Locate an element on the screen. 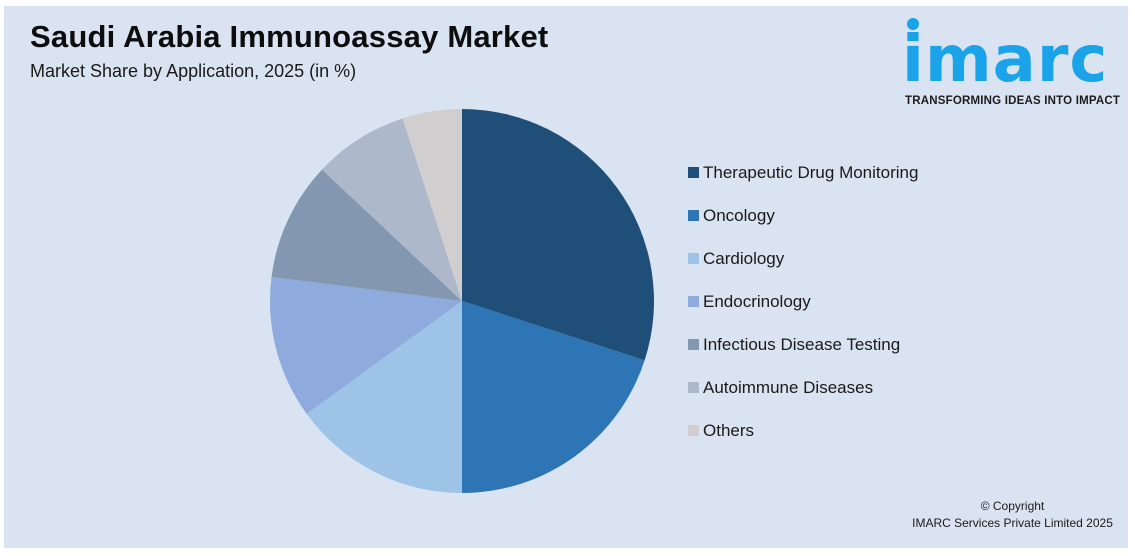 This screenshot has width=1135, height=556. logo-dot-icon is located at coordinates (913, 24).